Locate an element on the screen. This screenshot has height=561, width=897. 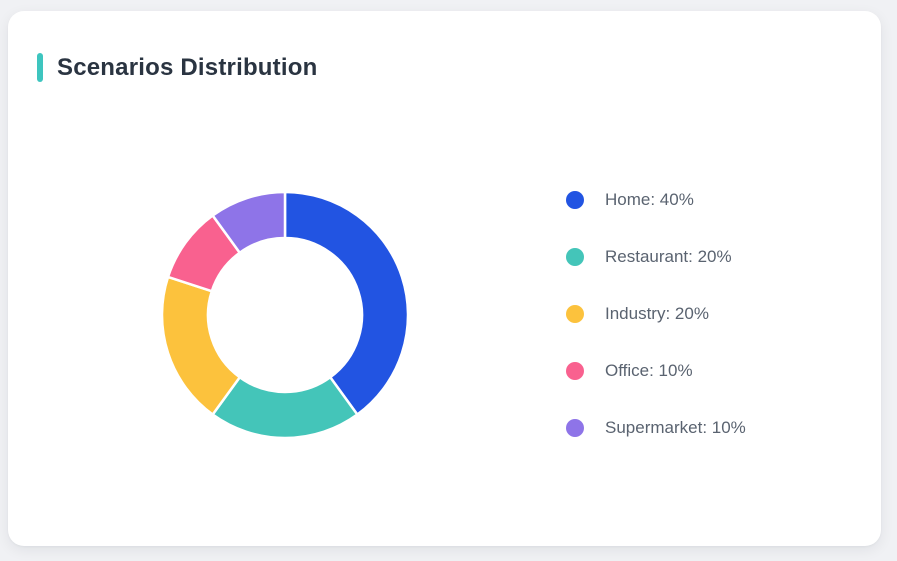
legend-label-restaurant: Restaurant: 20% is located at coordinates (668, 256).